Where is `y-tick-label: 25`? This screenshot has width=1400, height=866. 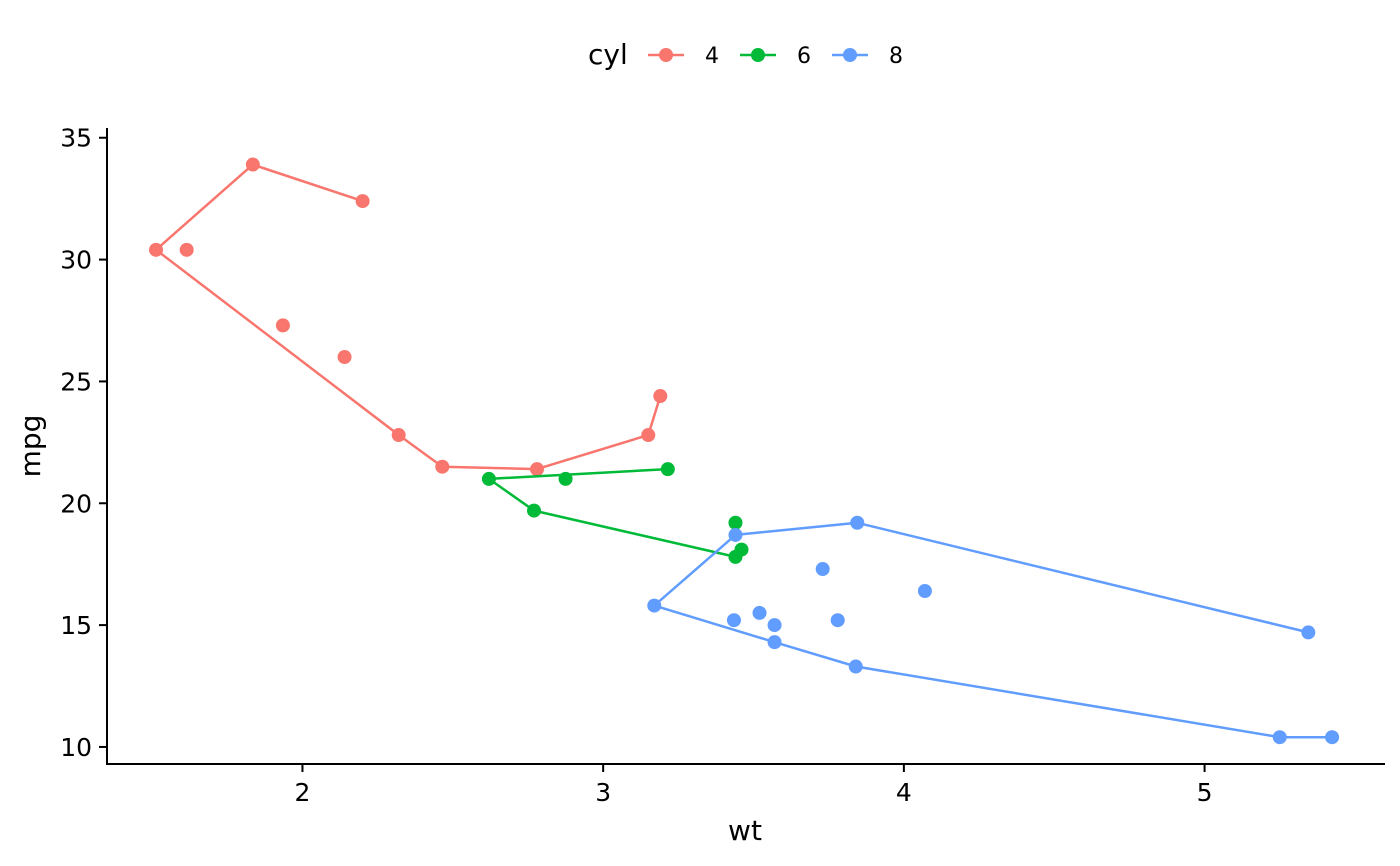 y-tick-label: 25 is located at coordinates (76, 381).